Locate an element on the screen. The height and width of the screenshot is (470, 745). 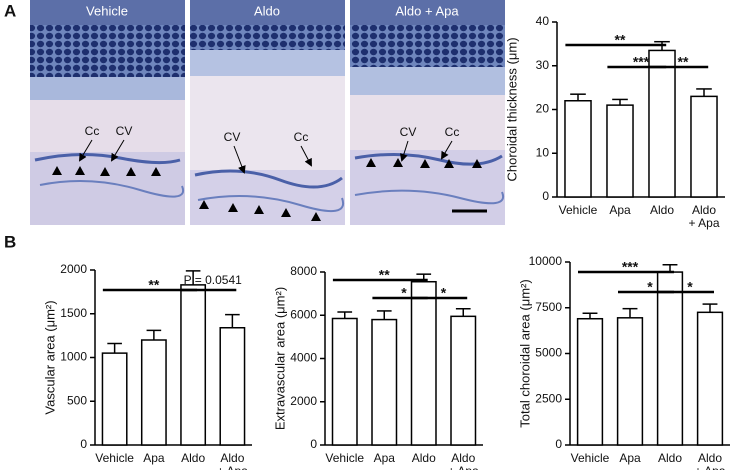
y-tick-label: 20 is located at coordinates (543, 109).